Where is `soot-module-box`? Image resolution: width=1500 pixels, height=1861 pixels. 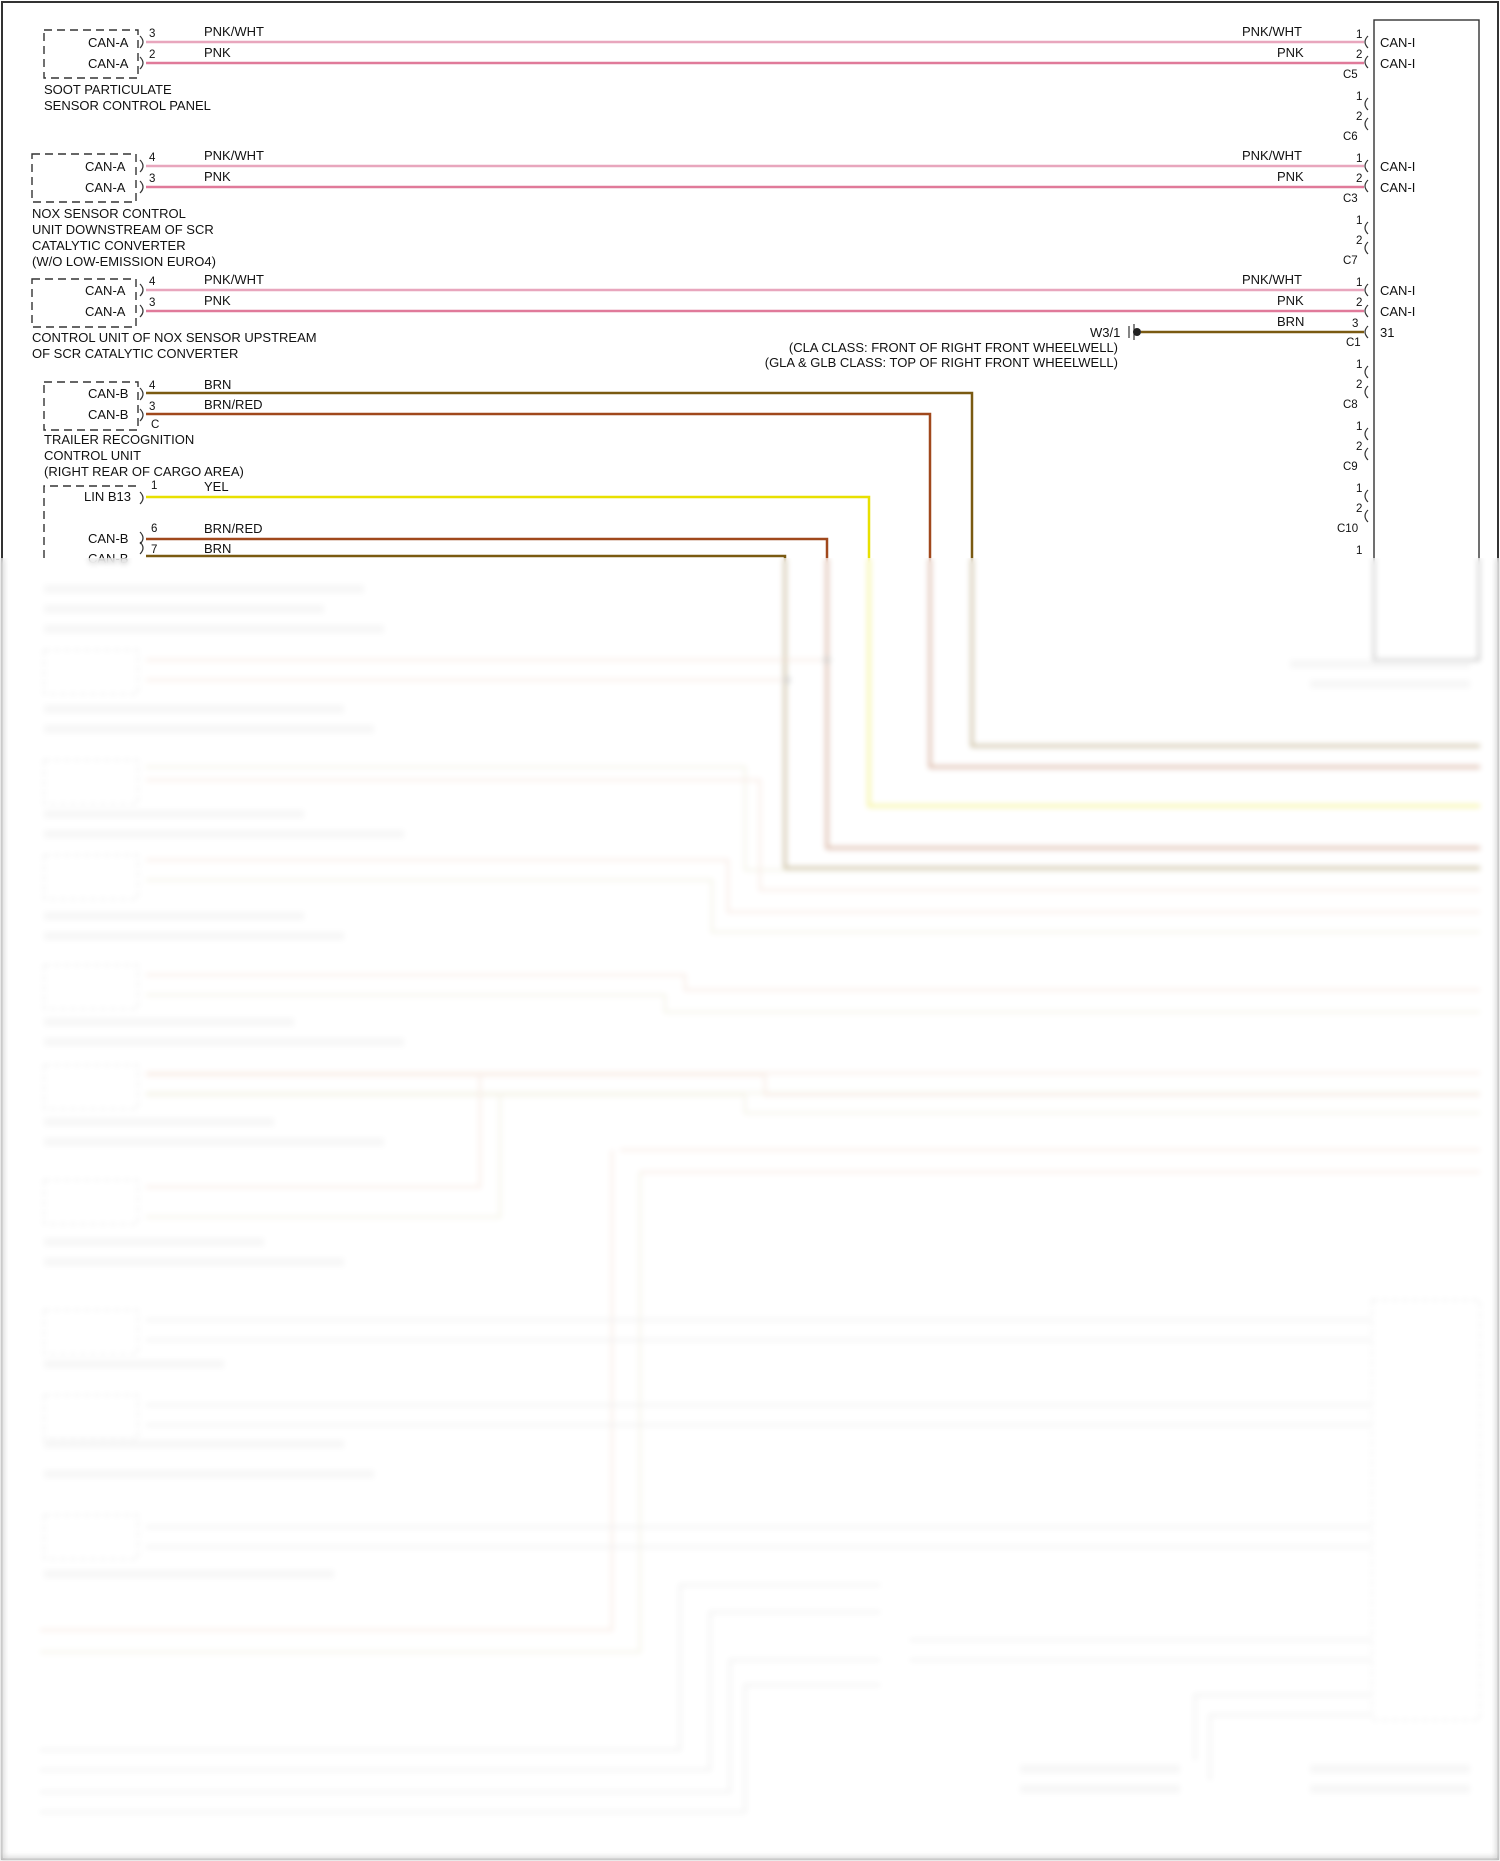
soot-module-box is located at coordinates (91, 54).